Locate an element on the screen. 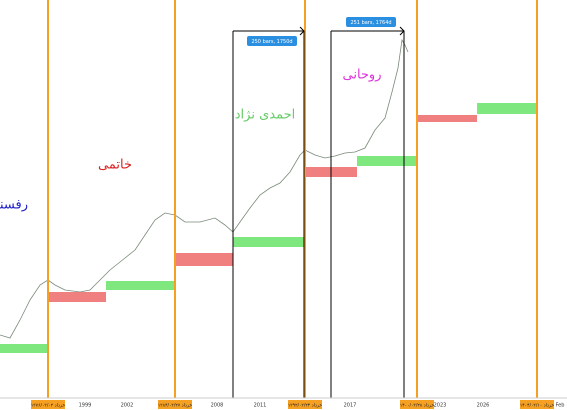 The height and width of the screenshot is (410, 567). date-label: ۱۴۰۴/۰۳/۱۰ خرداد is located at coordinates (537, 406).